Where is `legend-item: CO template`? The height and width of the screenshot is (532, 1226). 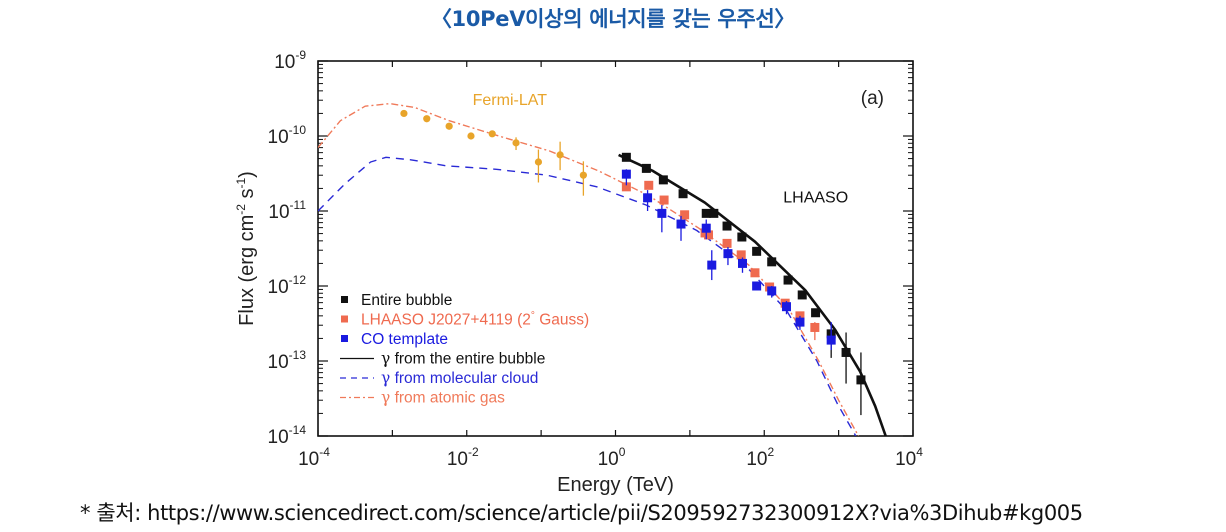
legend-item: CO template is located at coordinates (394, 339).